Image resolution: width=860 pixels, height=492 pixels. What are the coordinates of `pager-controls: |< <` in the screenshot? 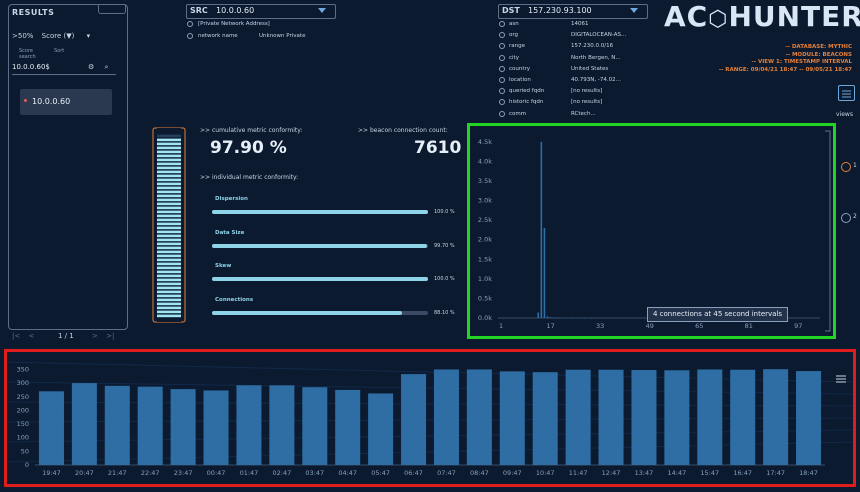 It's located at (23, 336).